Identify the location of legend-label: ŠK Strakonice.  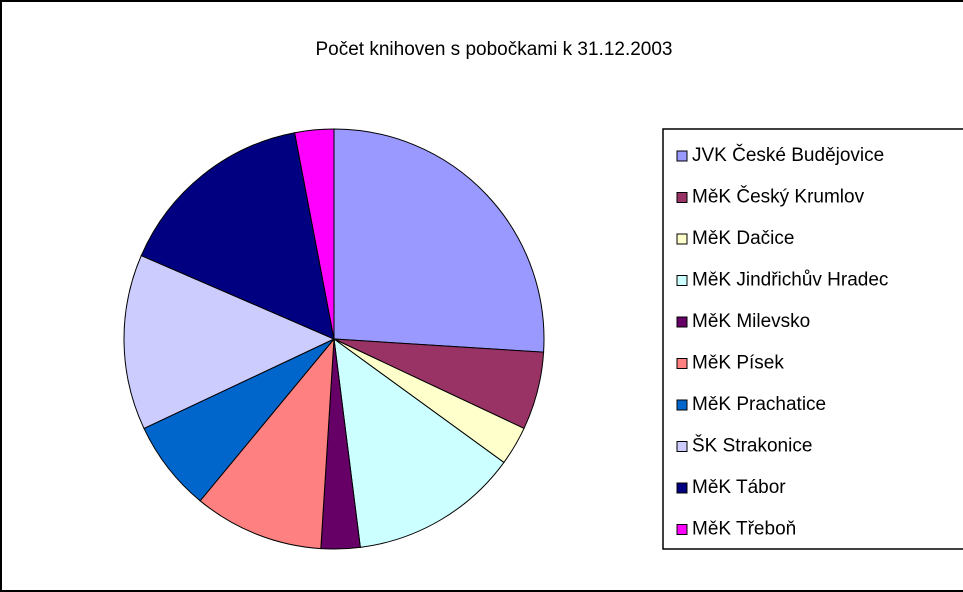
(752, 446).